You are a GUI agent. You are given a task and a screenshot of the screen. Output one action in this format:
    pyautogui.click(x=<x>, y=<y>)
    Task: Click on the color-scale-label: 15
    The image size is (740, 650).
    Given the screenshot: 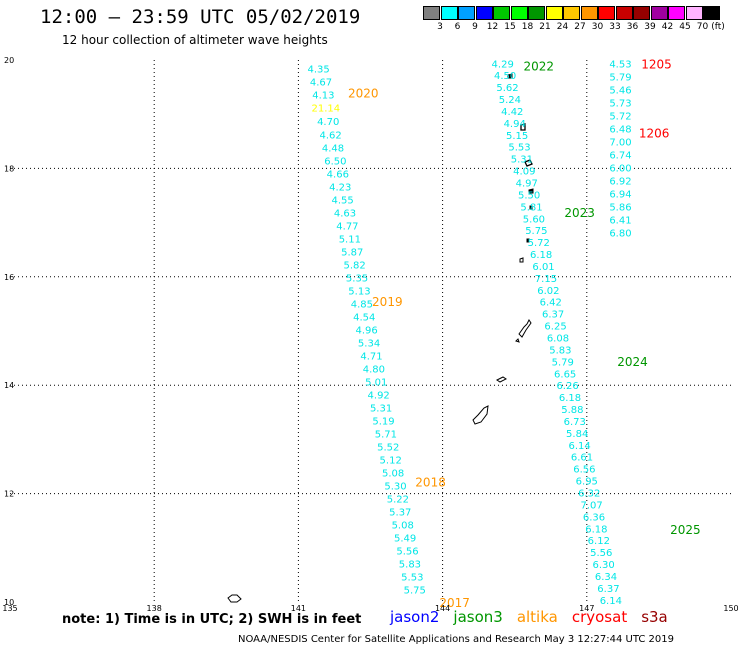 What is the action you would take?
    pyautogui.click(x=510, y=27)
    